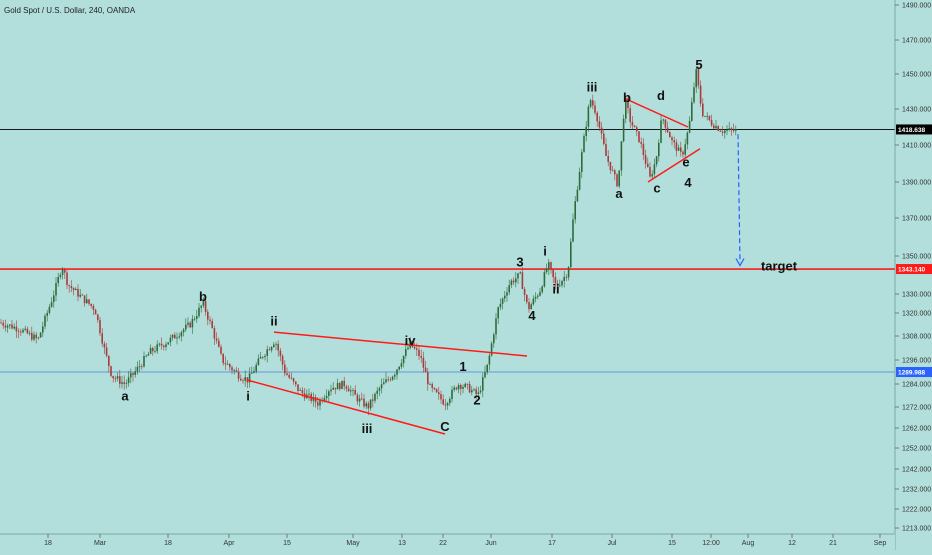 The image size is (932, 555). Describe the element at coordinates (287, 543) in the screenshot. I see `x-tick-label: 15` at that location.